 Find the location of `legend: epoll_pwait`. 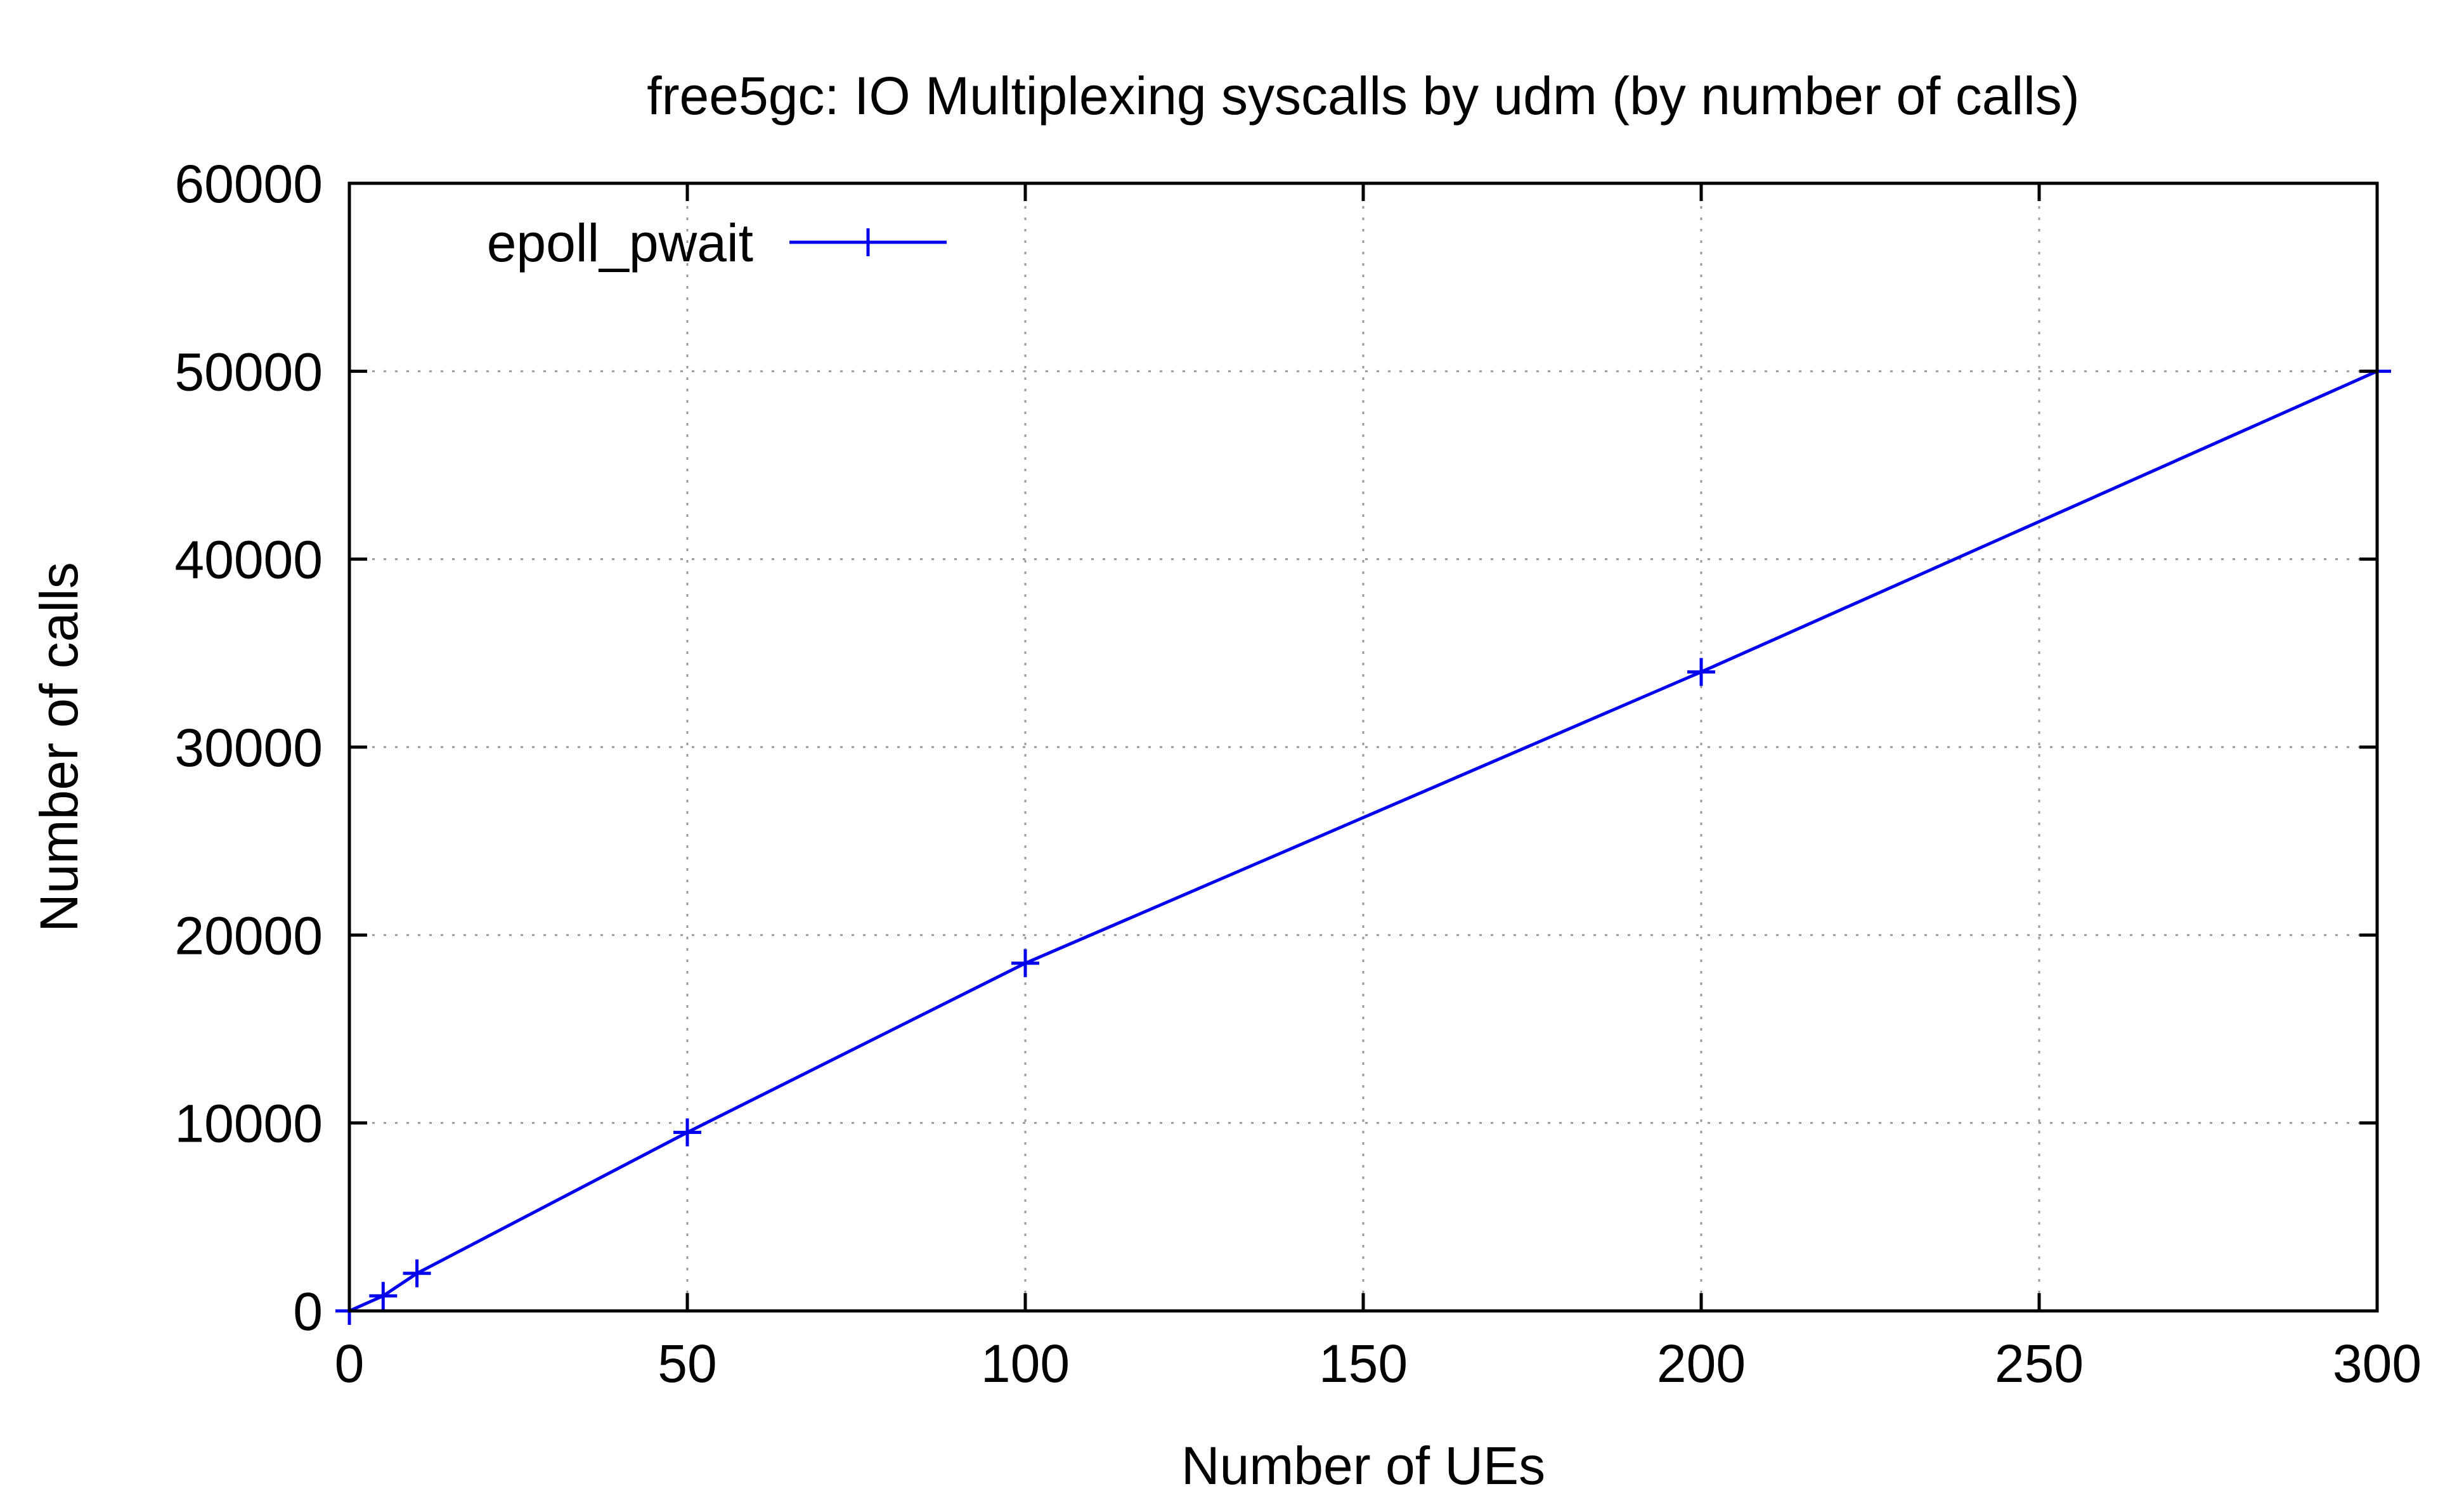

legend: epoll_pwait is located at coordinates (717, 243).